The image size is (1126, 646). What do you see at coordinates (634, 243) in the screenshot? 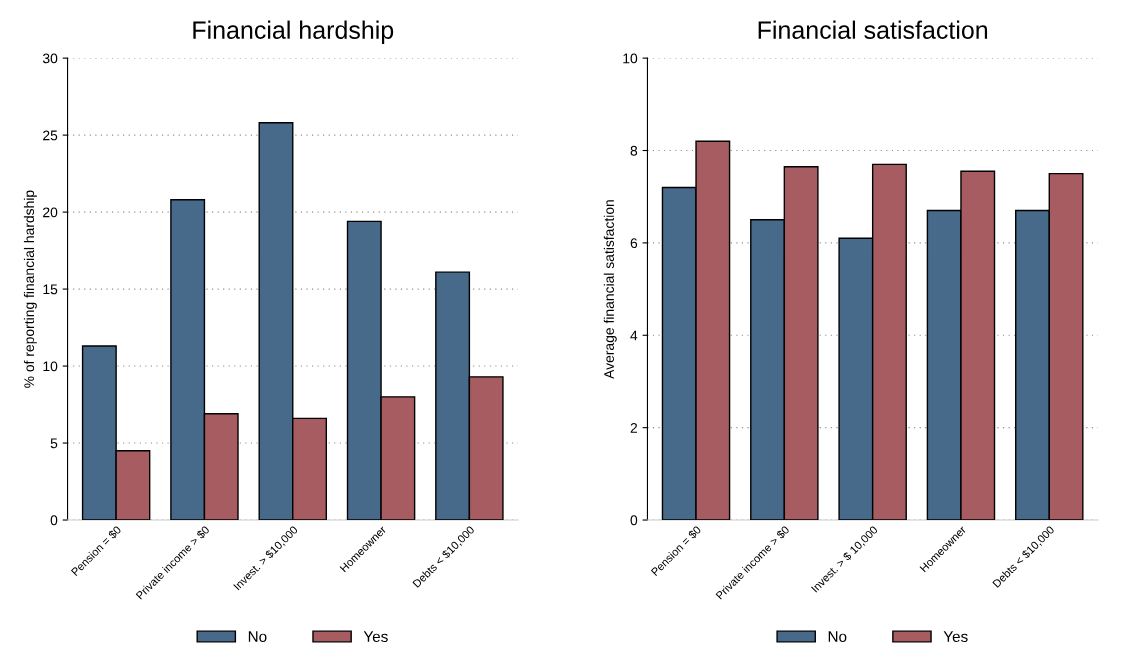
I see `y-tick-label: 6` at bounding box center [634, 243].